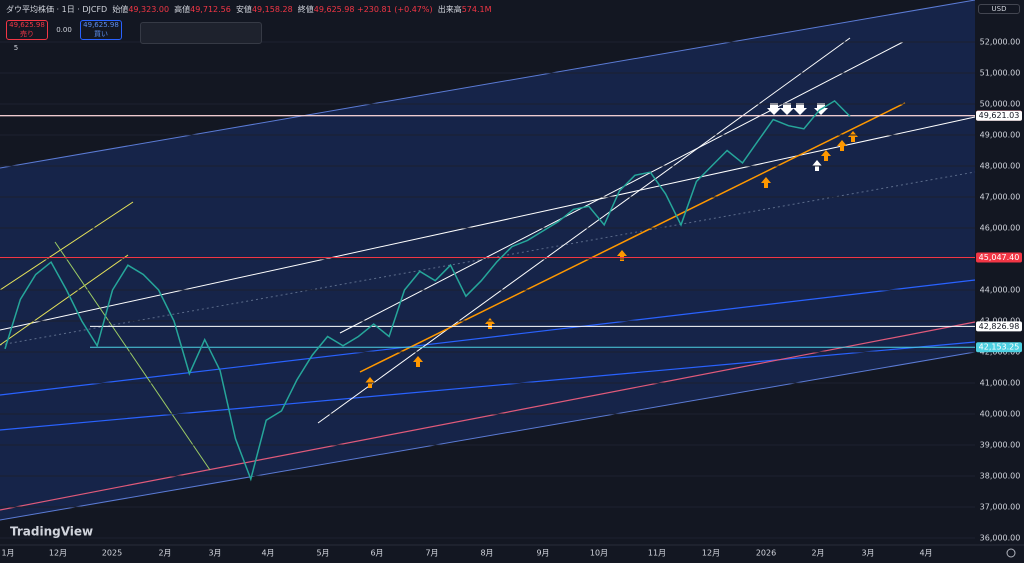 The width and height of the screenshot is (1024, 563). What do you see at coordinates (599, 553) in the screenshot?
I see `x-tick-label: 10月` at bounding box center [599, 553].